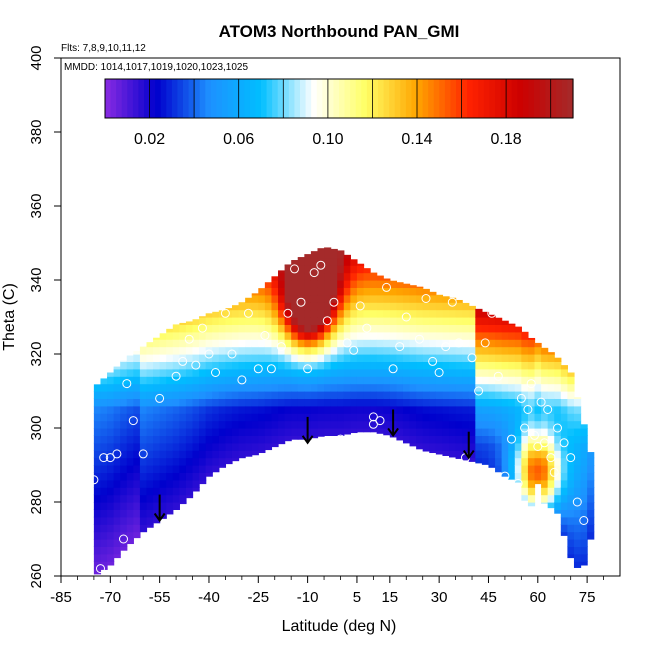  Describe the element at coordinates (339, 113) in the screenshot. I see `colorbar: 0.02 0.06 0.10 0.14 0.18` at that location.